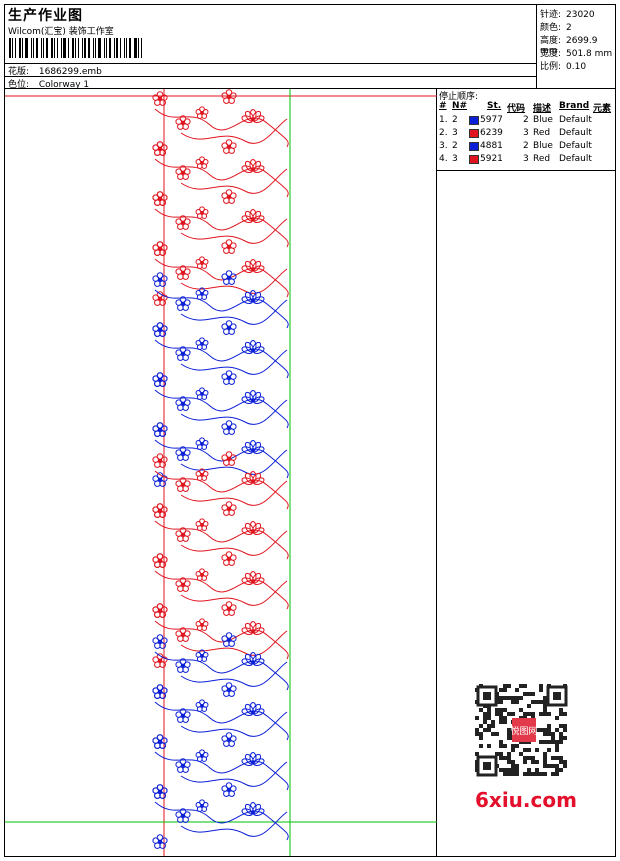  What do you see at coordinates (575, 146) in the screenshot?
I see `stop-brand: Default` at bounding box center [575, 146].